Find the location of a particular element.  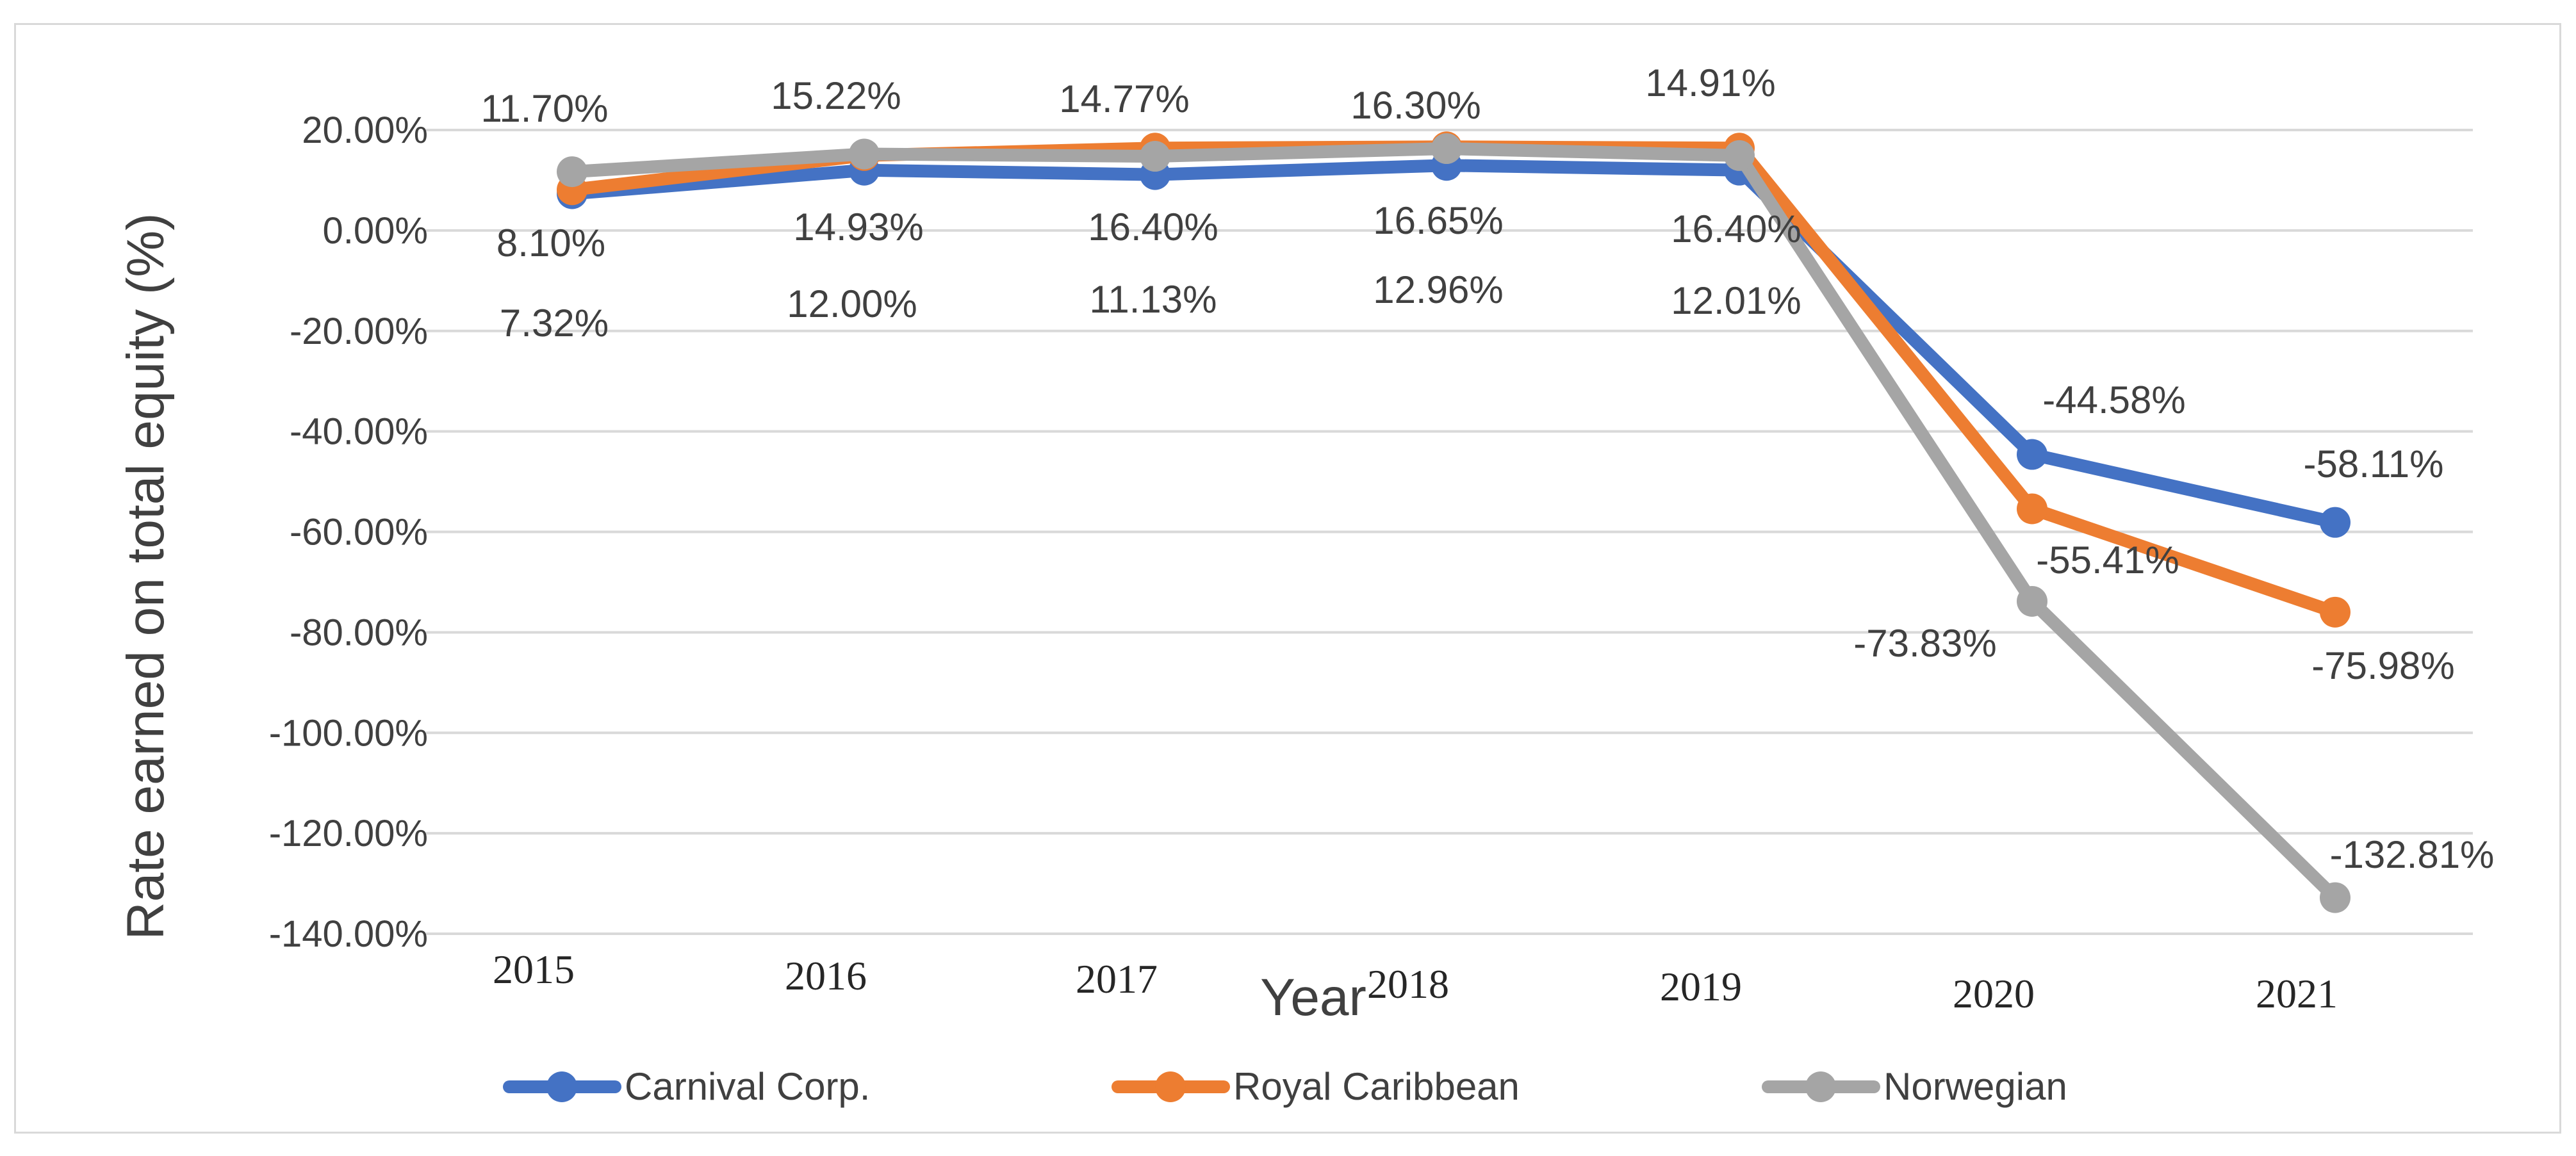

data-label: 8.10% is located at coordinates (550, 243).